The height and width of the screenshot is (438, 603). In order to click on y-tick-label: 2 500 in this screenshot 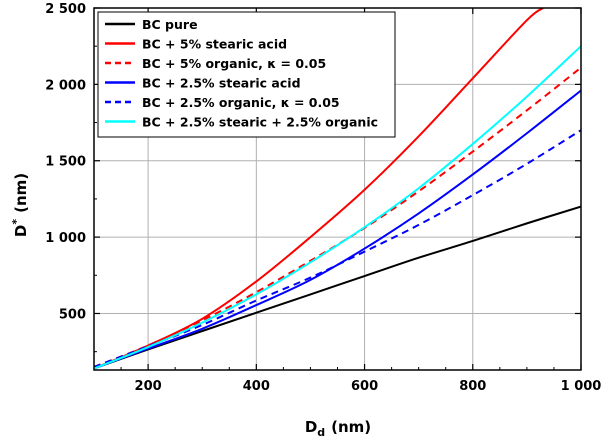, I will do `click(65, 9)`.